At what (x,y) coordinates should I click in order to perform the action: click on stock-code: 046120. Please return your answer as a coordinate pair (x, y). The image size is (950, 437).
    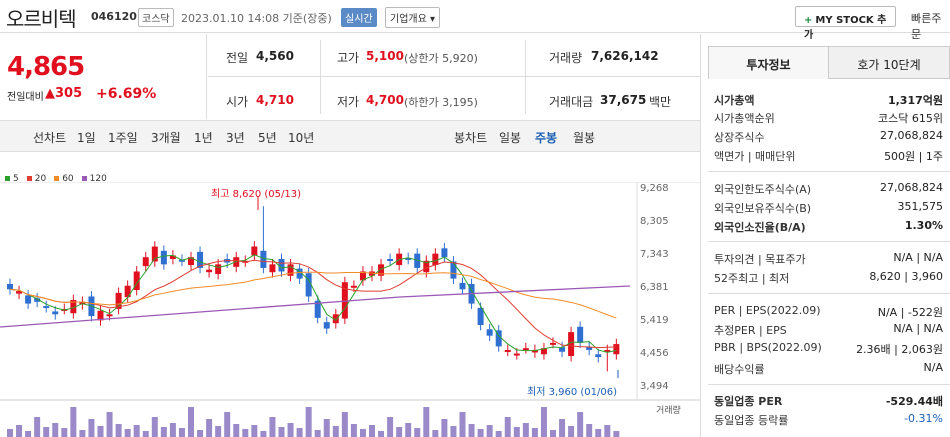
    Looking at the image, I should click on (114, 16).